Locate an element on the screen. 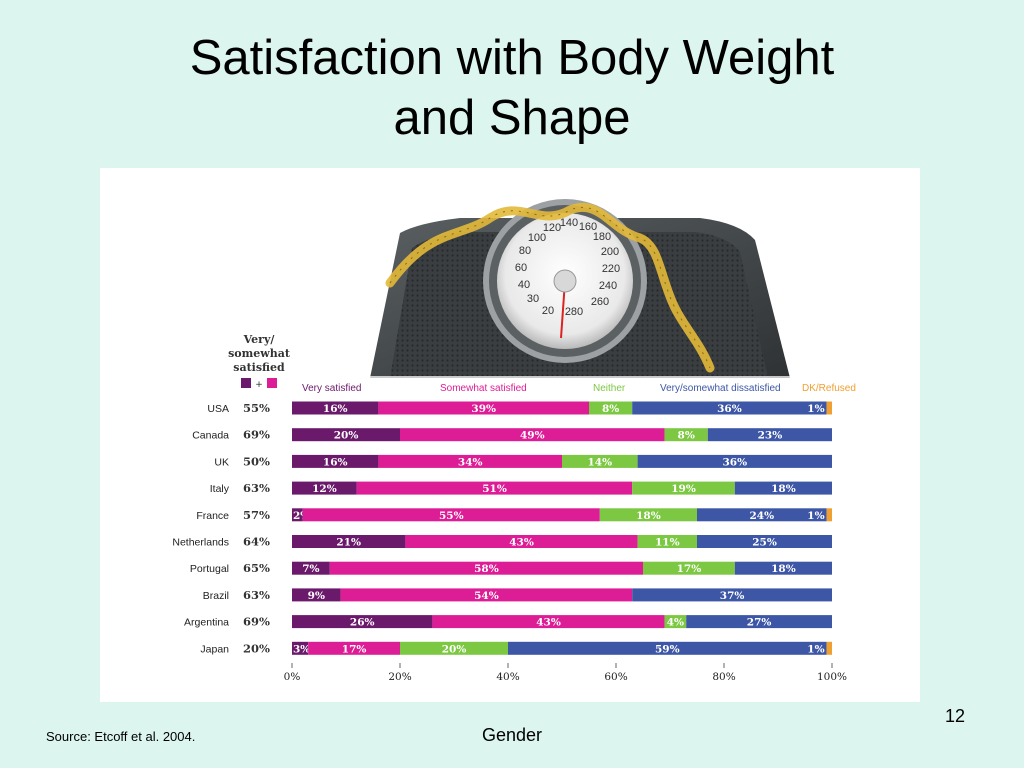  x-tick-label: 20% is located at coordinates (399, 677).